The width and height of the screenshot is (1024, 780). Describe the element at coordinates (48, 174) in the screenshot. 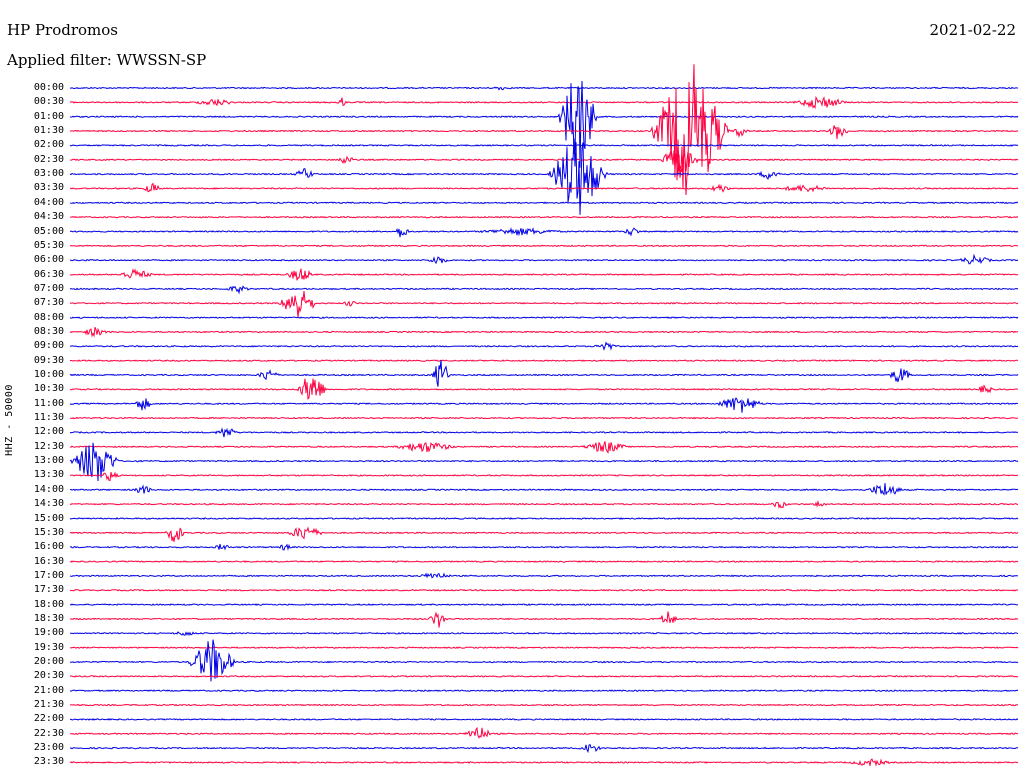

I see `hour-label: 03:00` at that location.